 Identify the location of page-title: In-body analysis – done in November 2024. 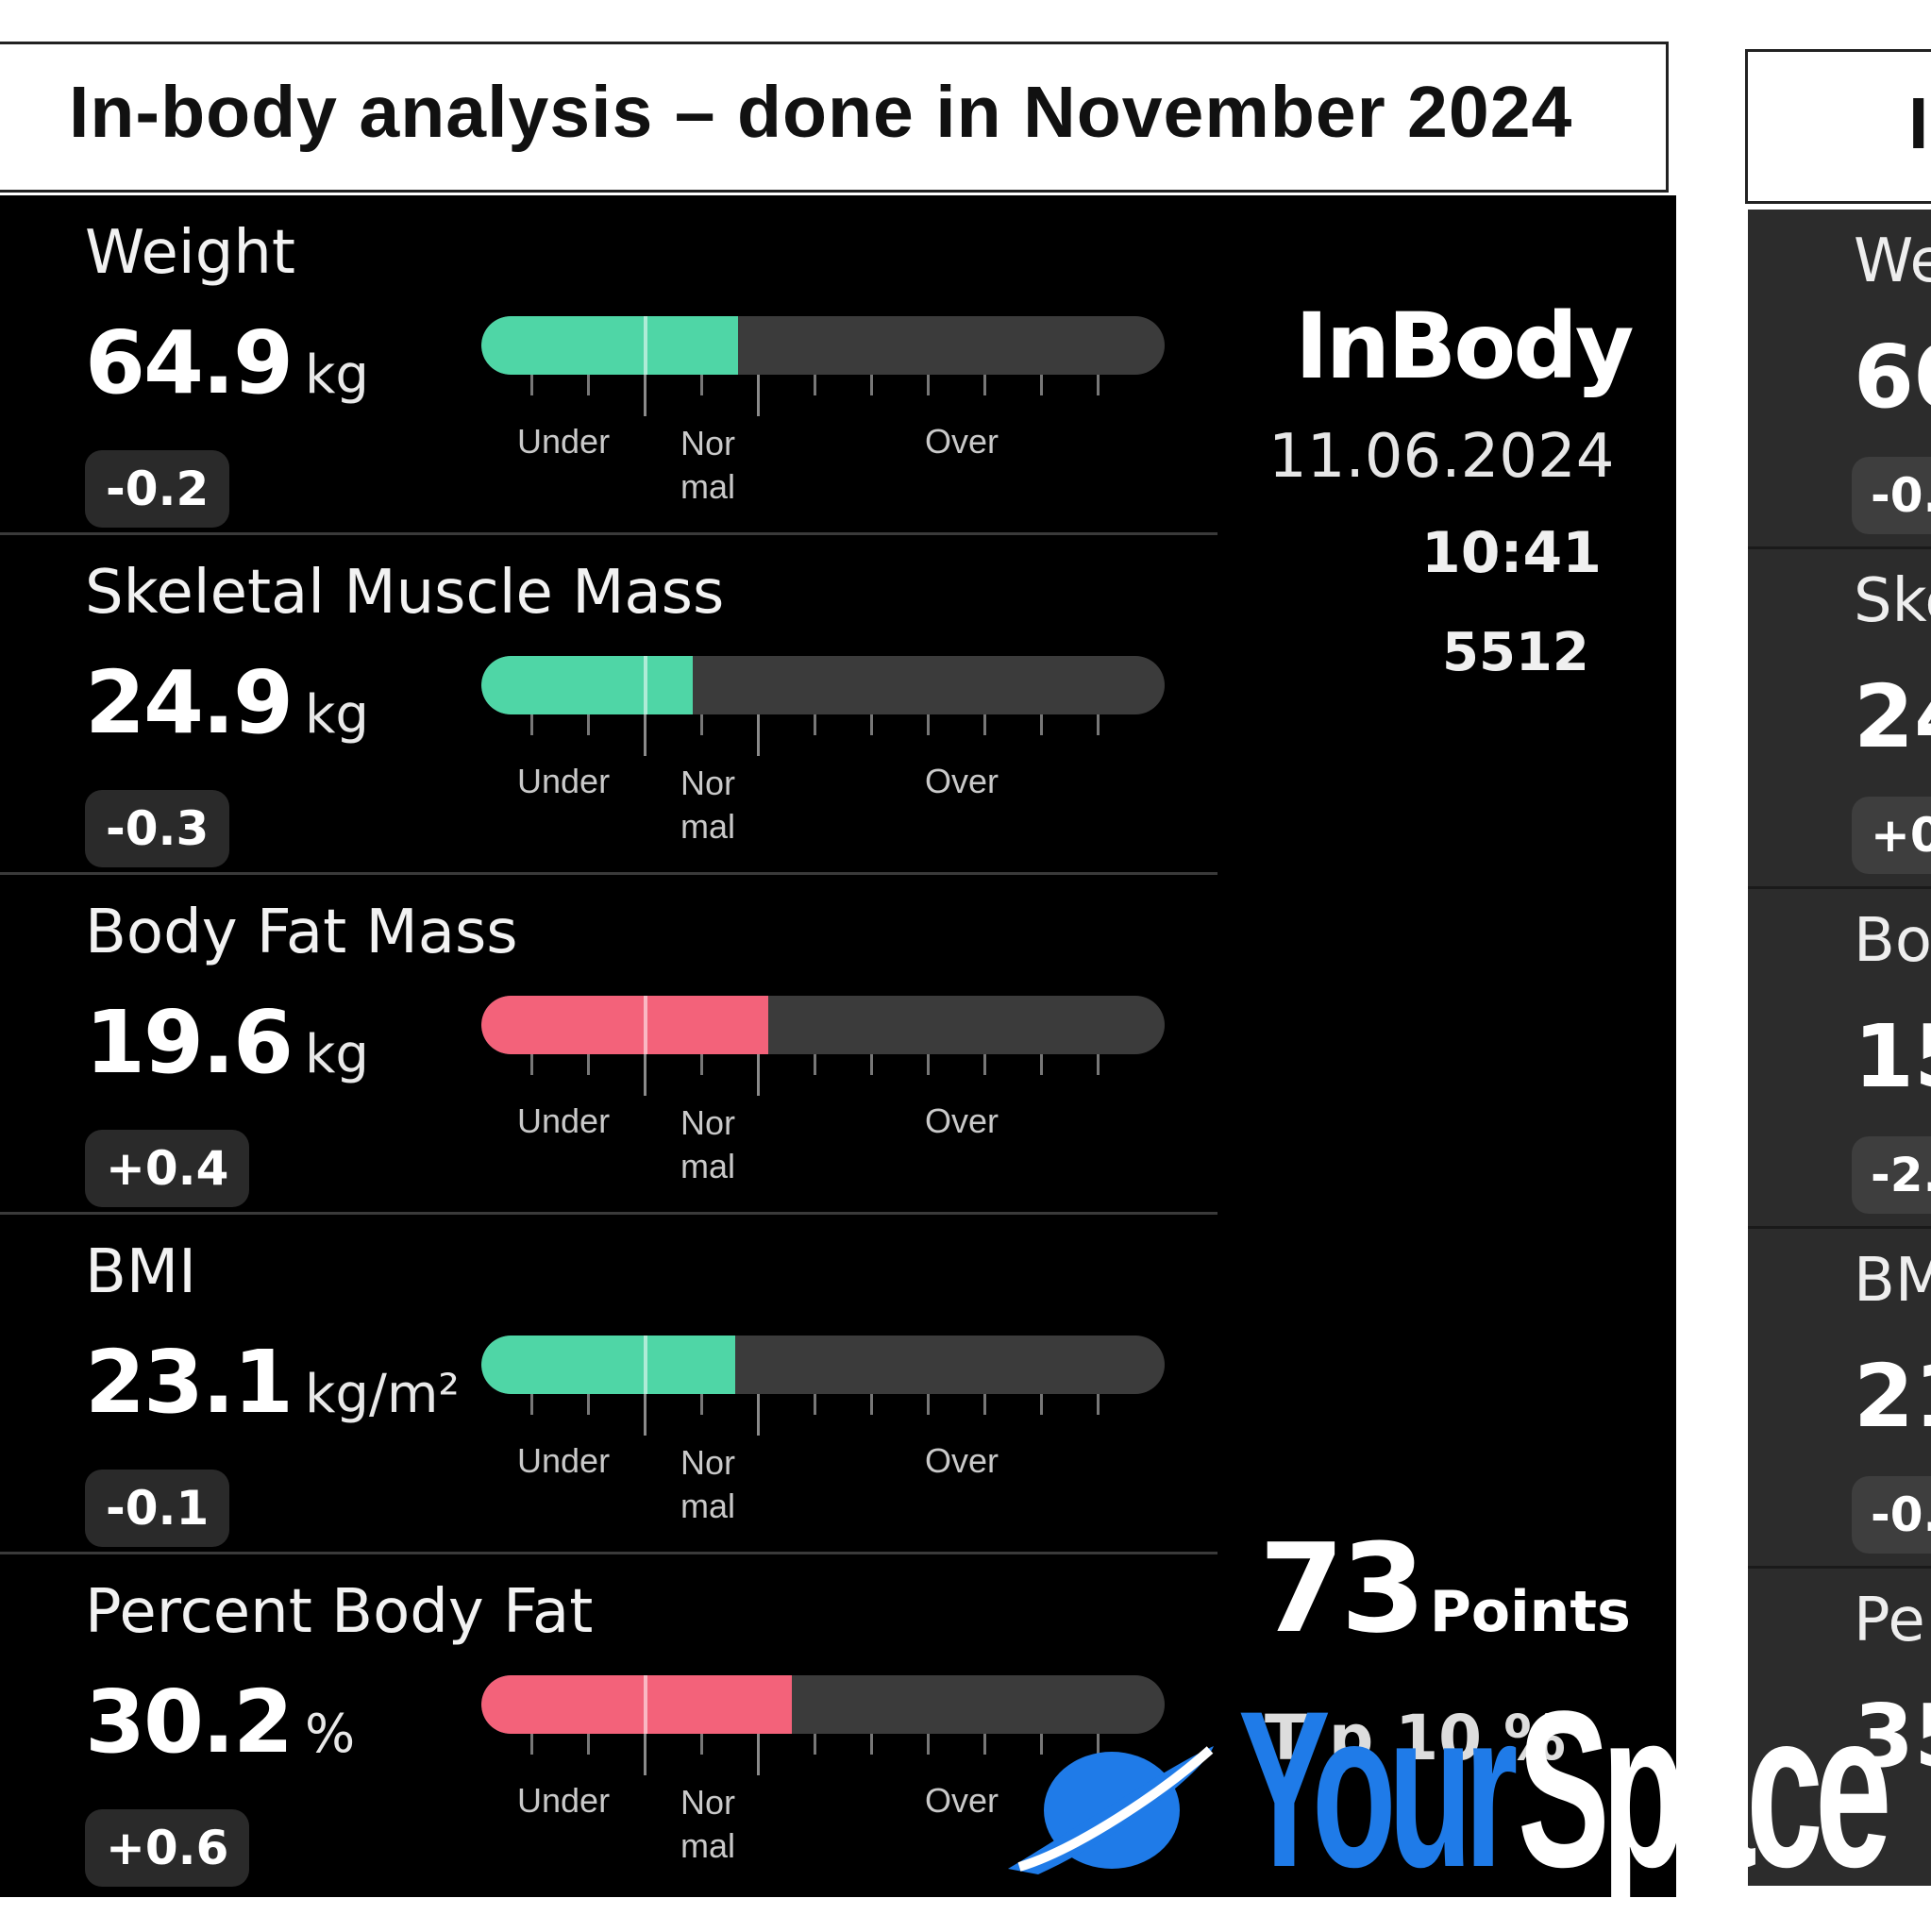
(821, 112).